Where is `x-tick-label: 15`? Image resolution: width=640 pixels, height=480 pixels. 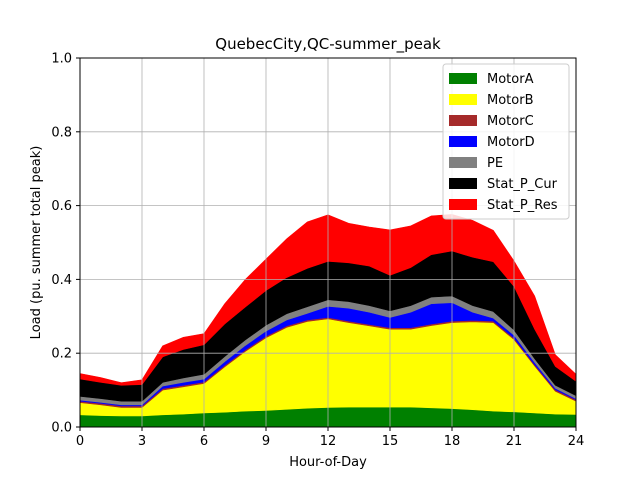
x-tick-label: 15 is located at coordinates (390, 441).